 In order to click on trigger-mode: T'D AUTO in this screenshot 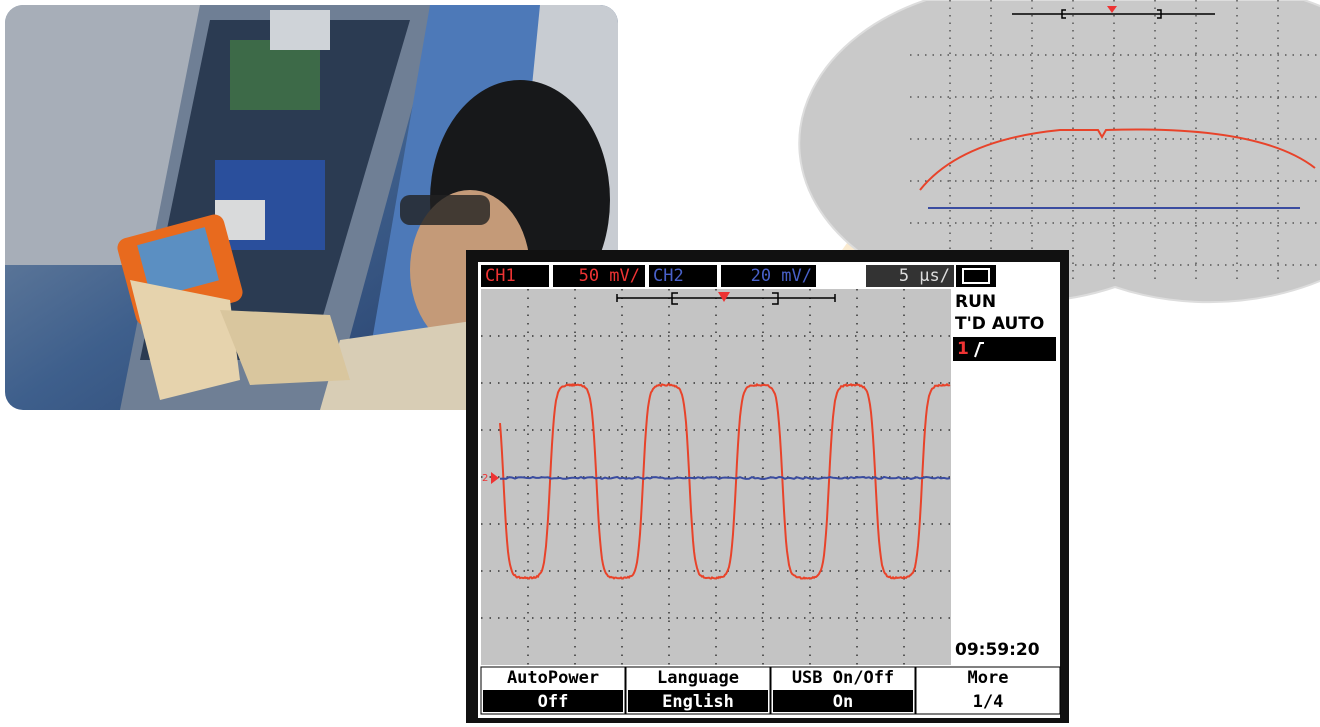, I will do `click(999, 324)`.